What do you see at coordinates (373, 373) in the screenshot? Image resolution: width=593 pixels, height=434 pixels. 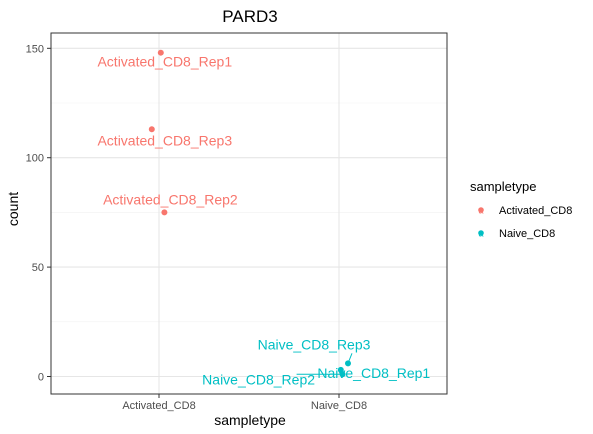 I see `point-label: Naive_CD8_Rep1` at bounding box center [373, 373].